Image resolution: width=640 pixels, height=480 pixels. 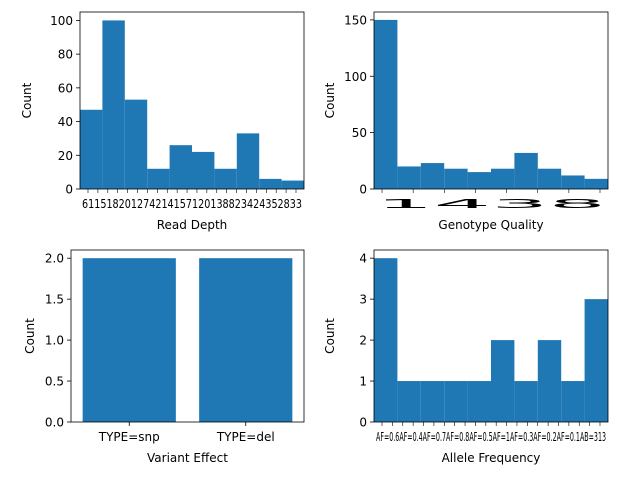 What do you see at coordinates (54, 341) in the screenshot?
I see `y-tick-label: 1.0` at bounding box center [54, 341].